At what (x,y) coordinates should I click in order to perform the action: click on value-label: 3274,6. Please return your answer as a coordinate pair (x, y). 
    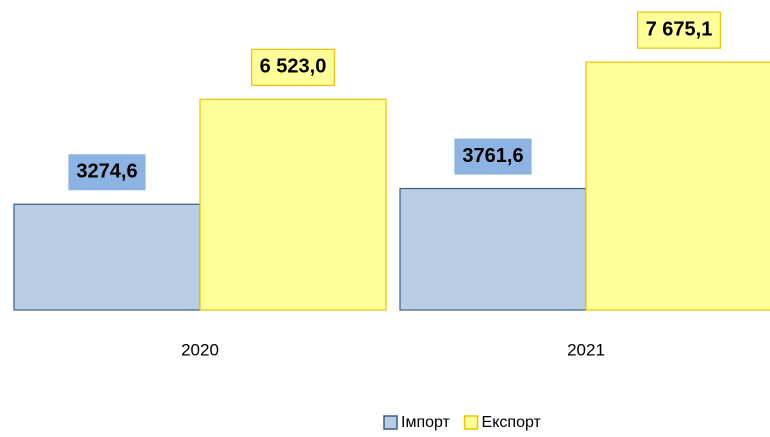
    Looking at the image, I should click on (106, 172).